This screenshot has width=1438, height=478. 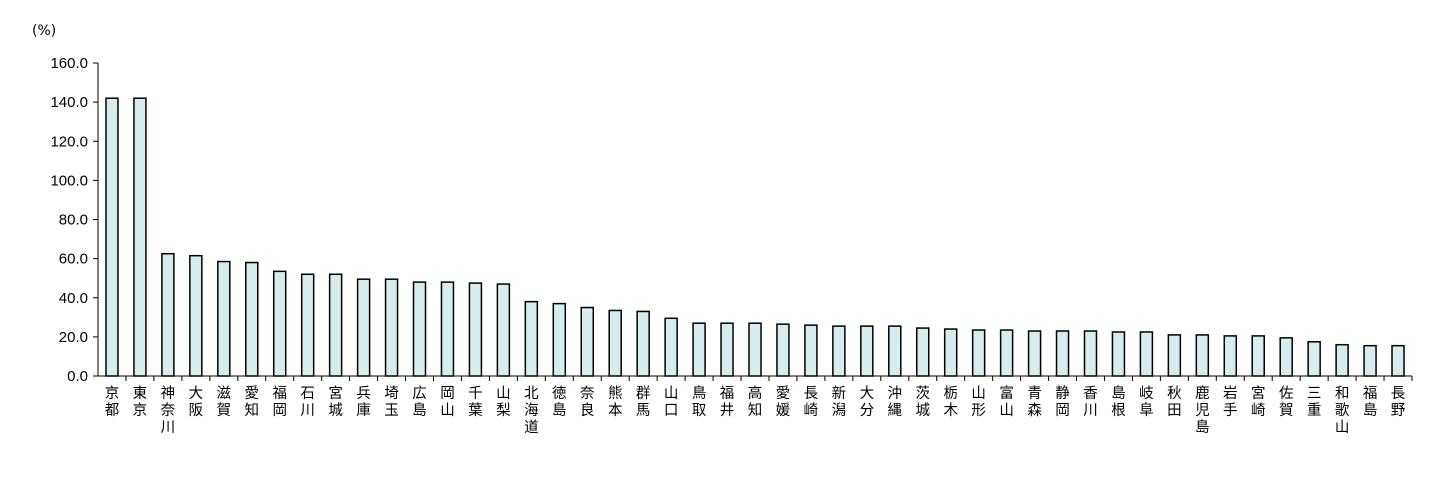 What do you see at coordinates (531, 393) in the screenshot?
I see `x-category-char: 北` at bounding box center [531, 393].